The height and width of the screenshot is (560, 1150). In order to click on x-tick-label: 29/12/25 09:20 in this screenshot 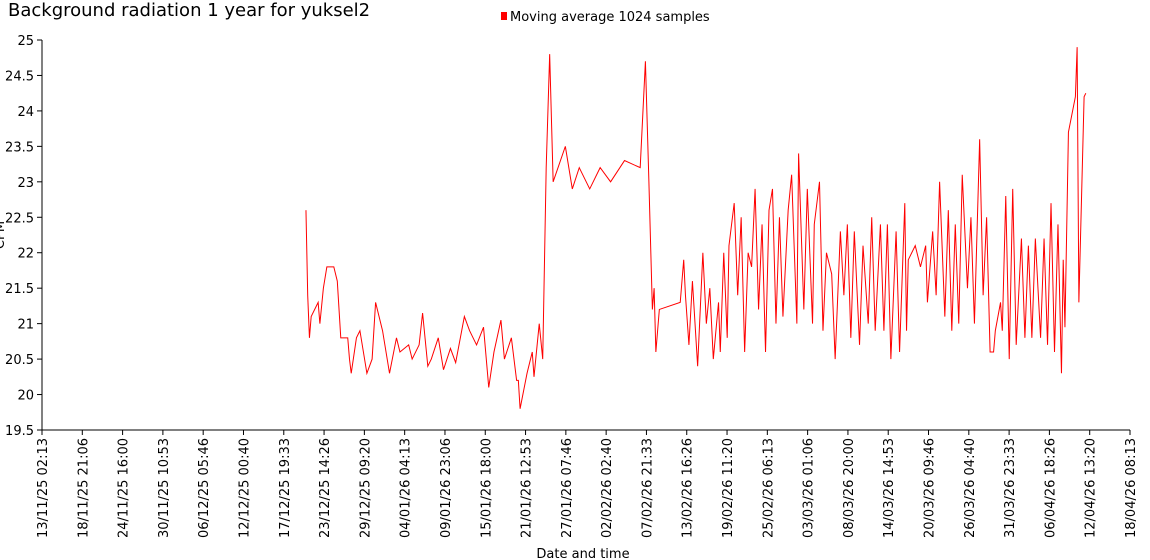, I will do `click(365, 488)`.